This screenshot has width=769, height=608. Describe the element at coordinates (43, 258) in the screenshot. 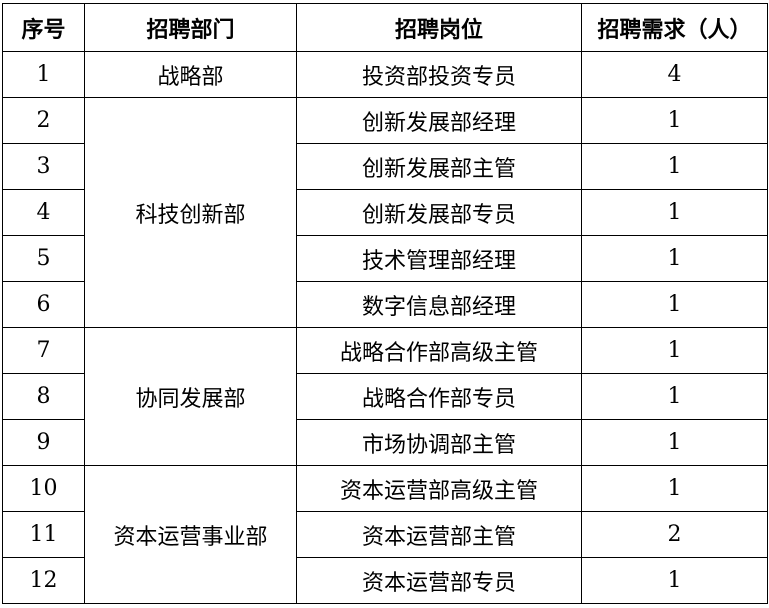

I see `cell-no: 5` at that location.